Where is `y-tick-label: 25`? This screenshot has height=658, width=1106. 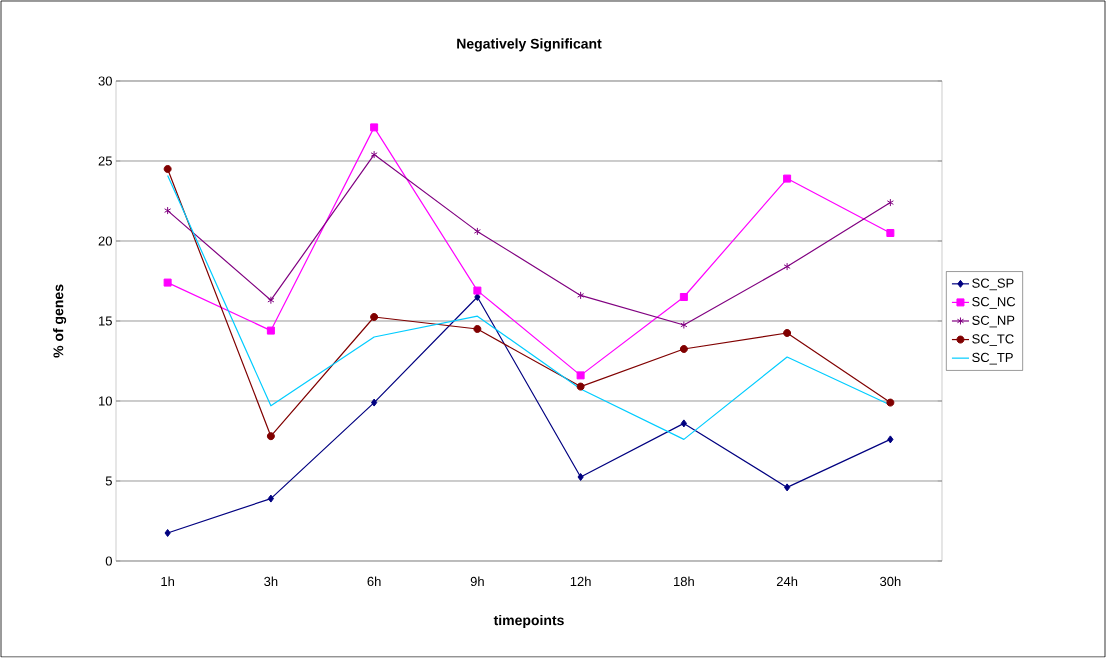
y-tick-label: 25 is located at coordinates (105, 161).